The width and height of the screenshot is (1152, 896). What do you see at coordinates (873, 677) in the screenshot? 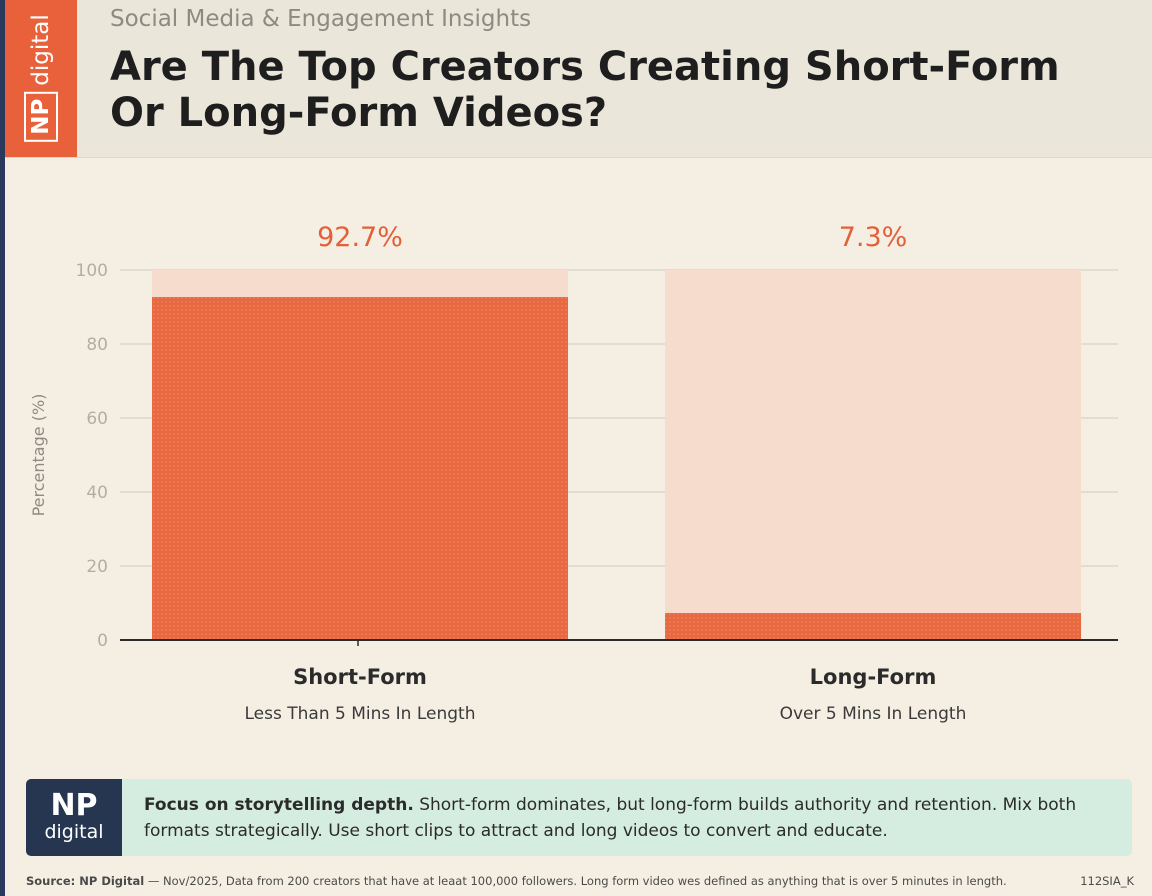
I see `category-label-1: Long-Form` at bounding box center [873, 677].